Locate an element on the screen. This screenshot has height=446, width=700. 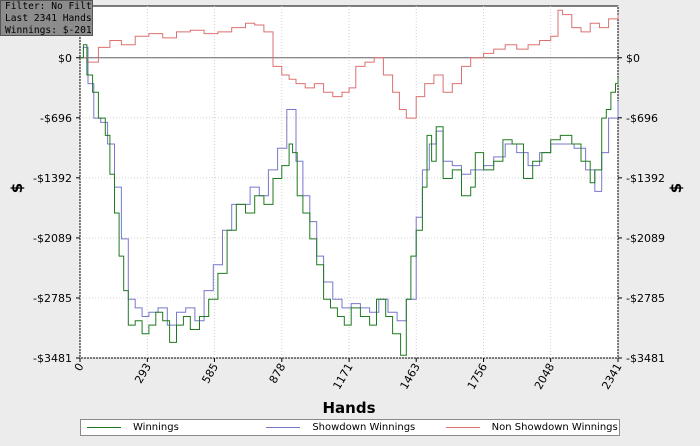
x-tick-label: 878 is located at coordinates (278, 373).